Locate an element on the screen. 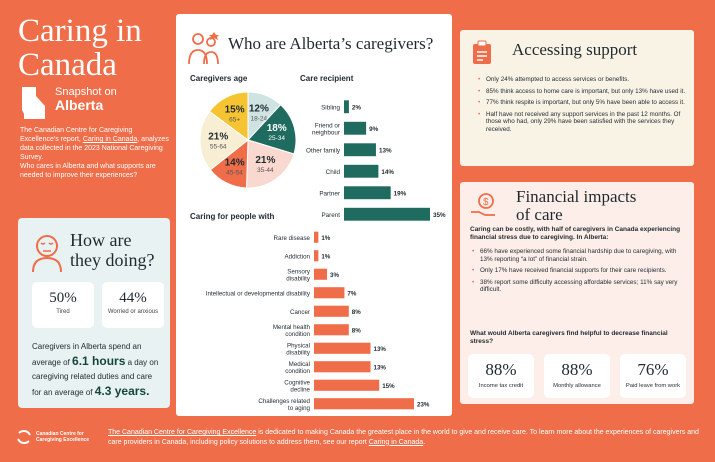  bar-category-label: Sibling is located at coordinates (330, 107).